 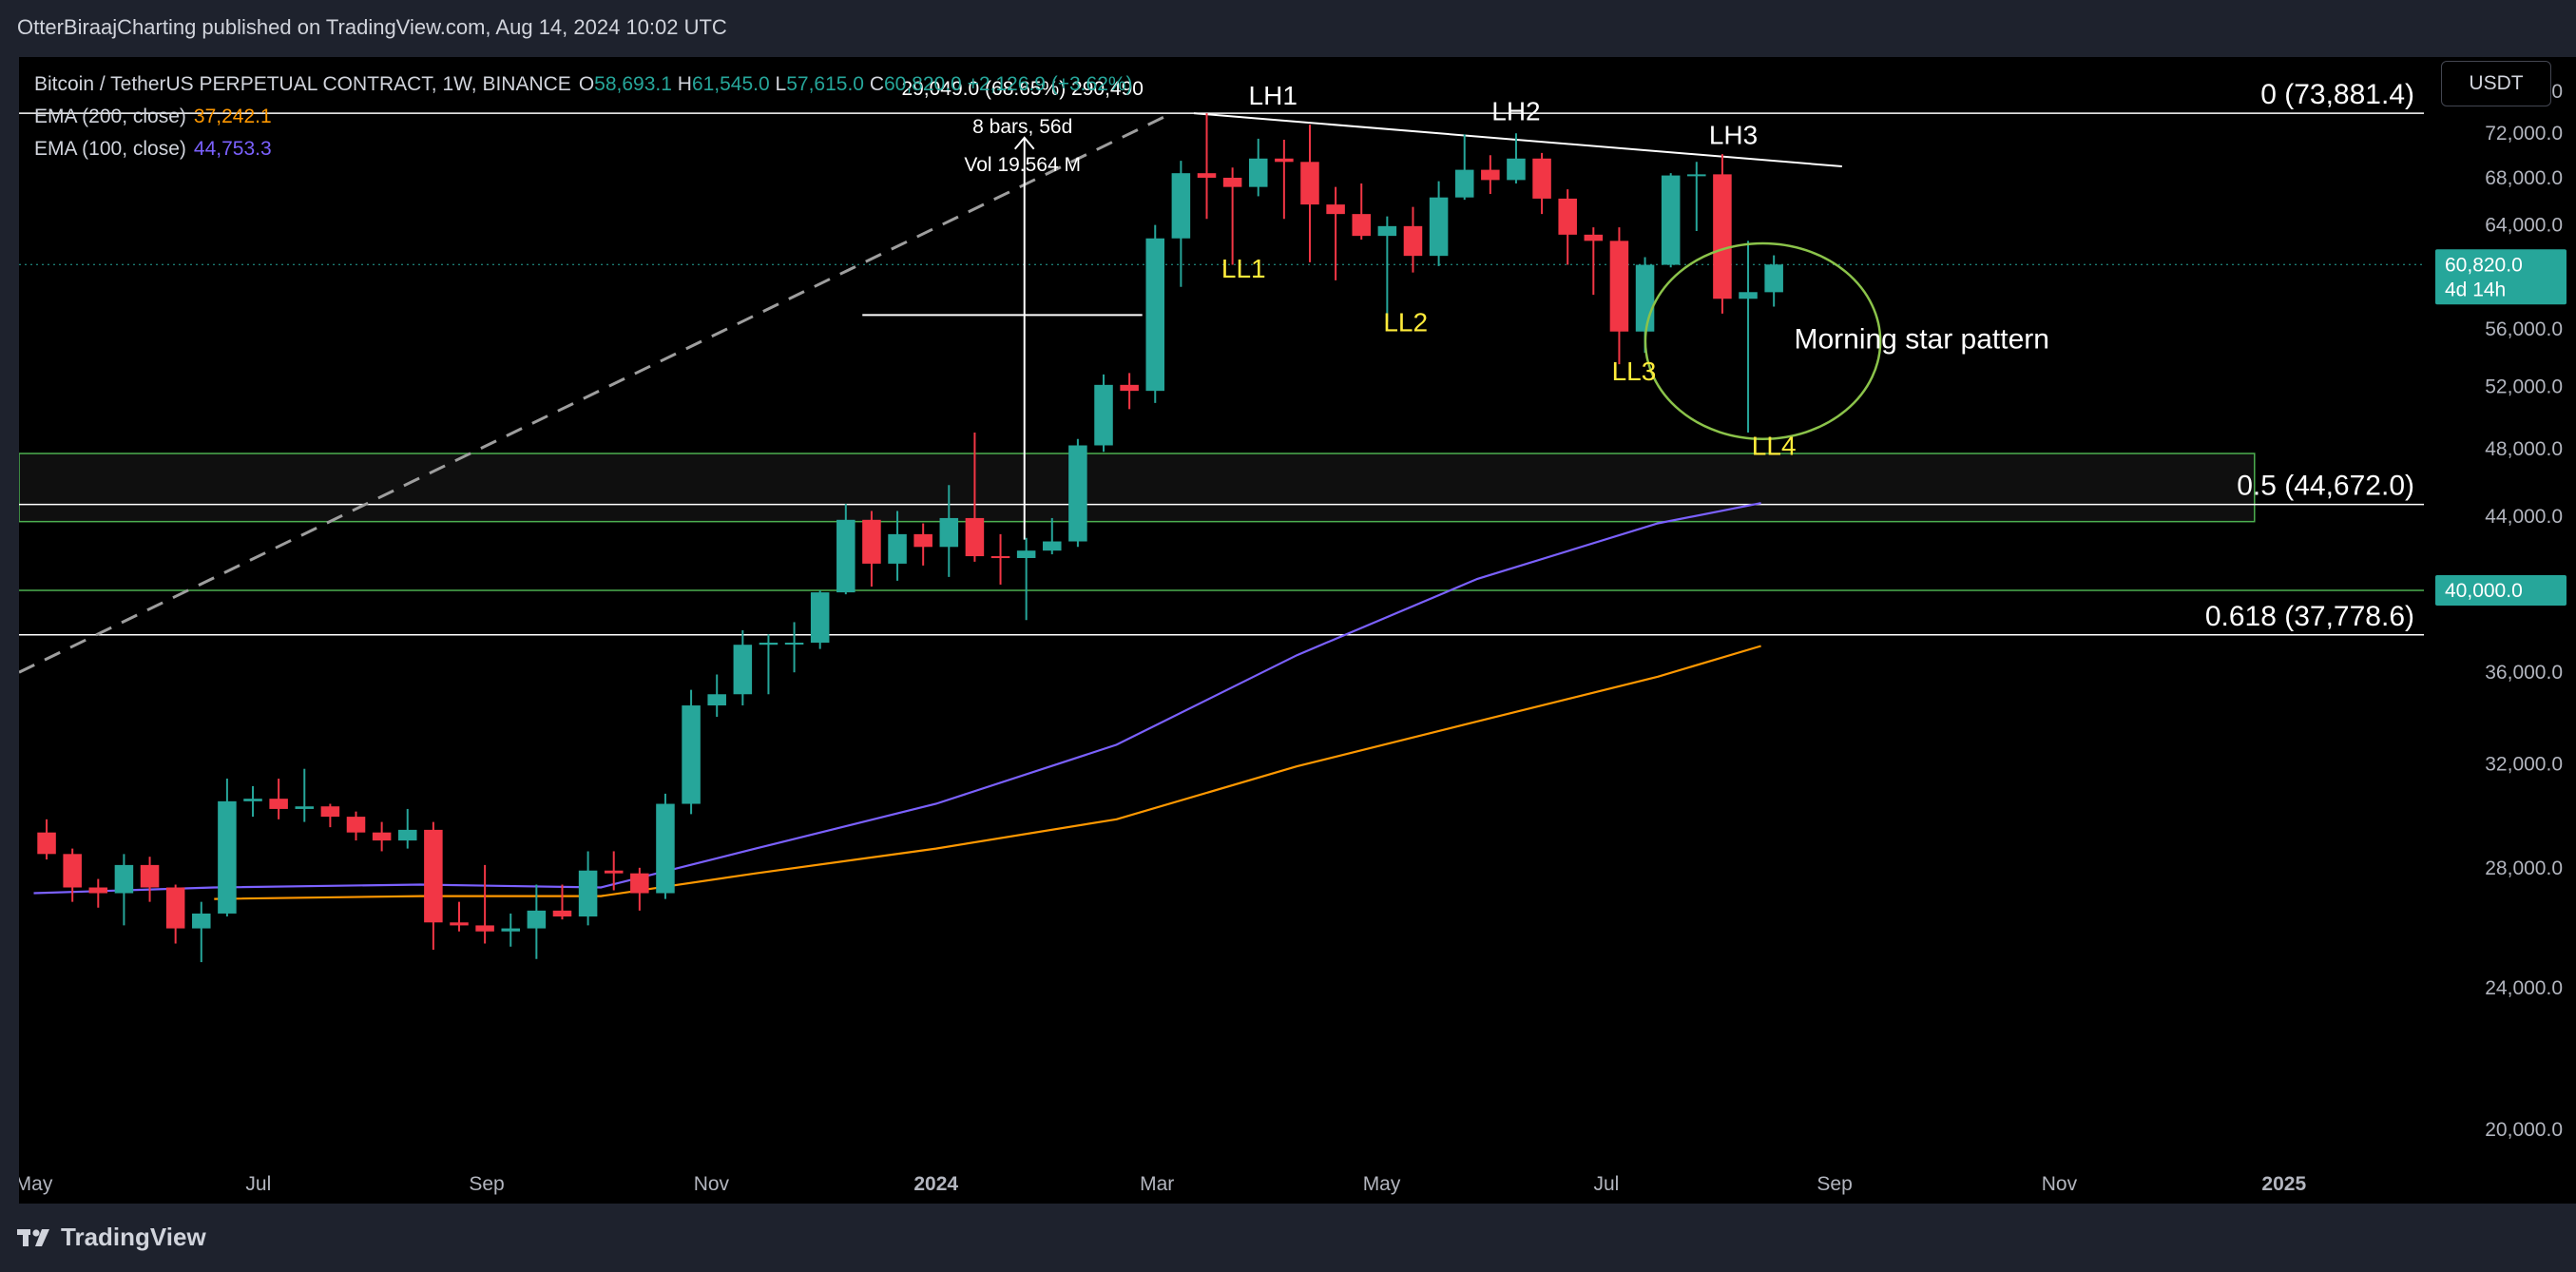 I want to click on legend-ema200-label: EMA (200, close), so click(x=110, y=116).